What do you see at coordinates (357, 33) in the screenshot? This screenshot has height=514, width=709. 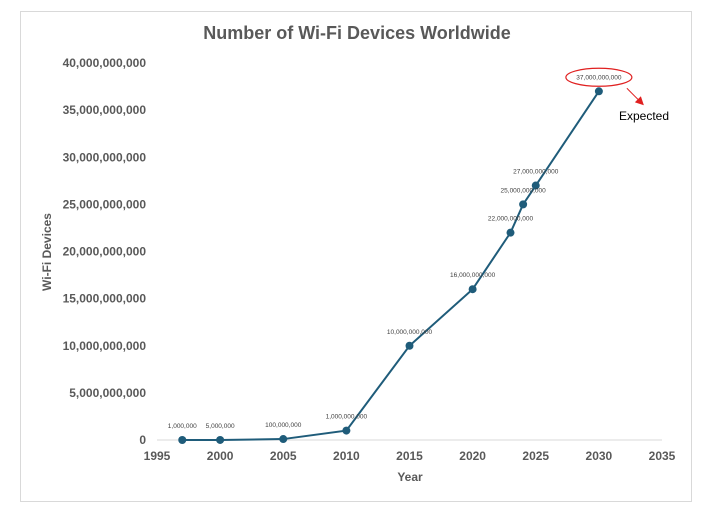 I see `chart-title: Number of Wi-Fi Devices Worldwide` at bounding box center [357, 33].